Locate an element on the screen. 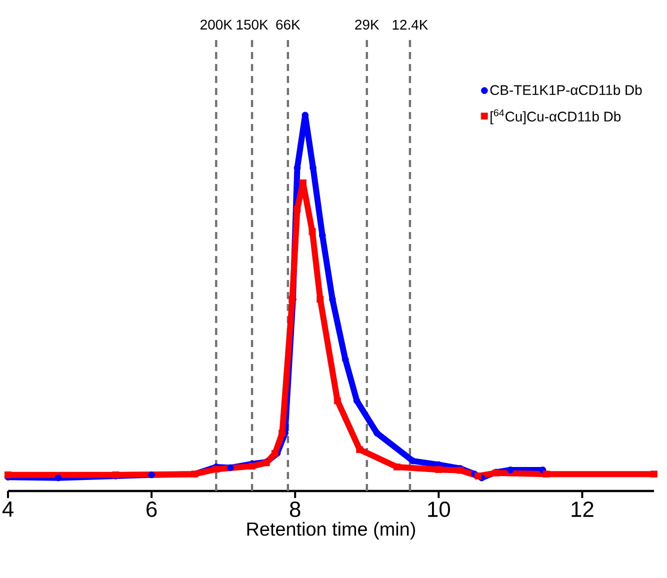  ref-line-label: 12.4K is located at coordinates (410, 25).